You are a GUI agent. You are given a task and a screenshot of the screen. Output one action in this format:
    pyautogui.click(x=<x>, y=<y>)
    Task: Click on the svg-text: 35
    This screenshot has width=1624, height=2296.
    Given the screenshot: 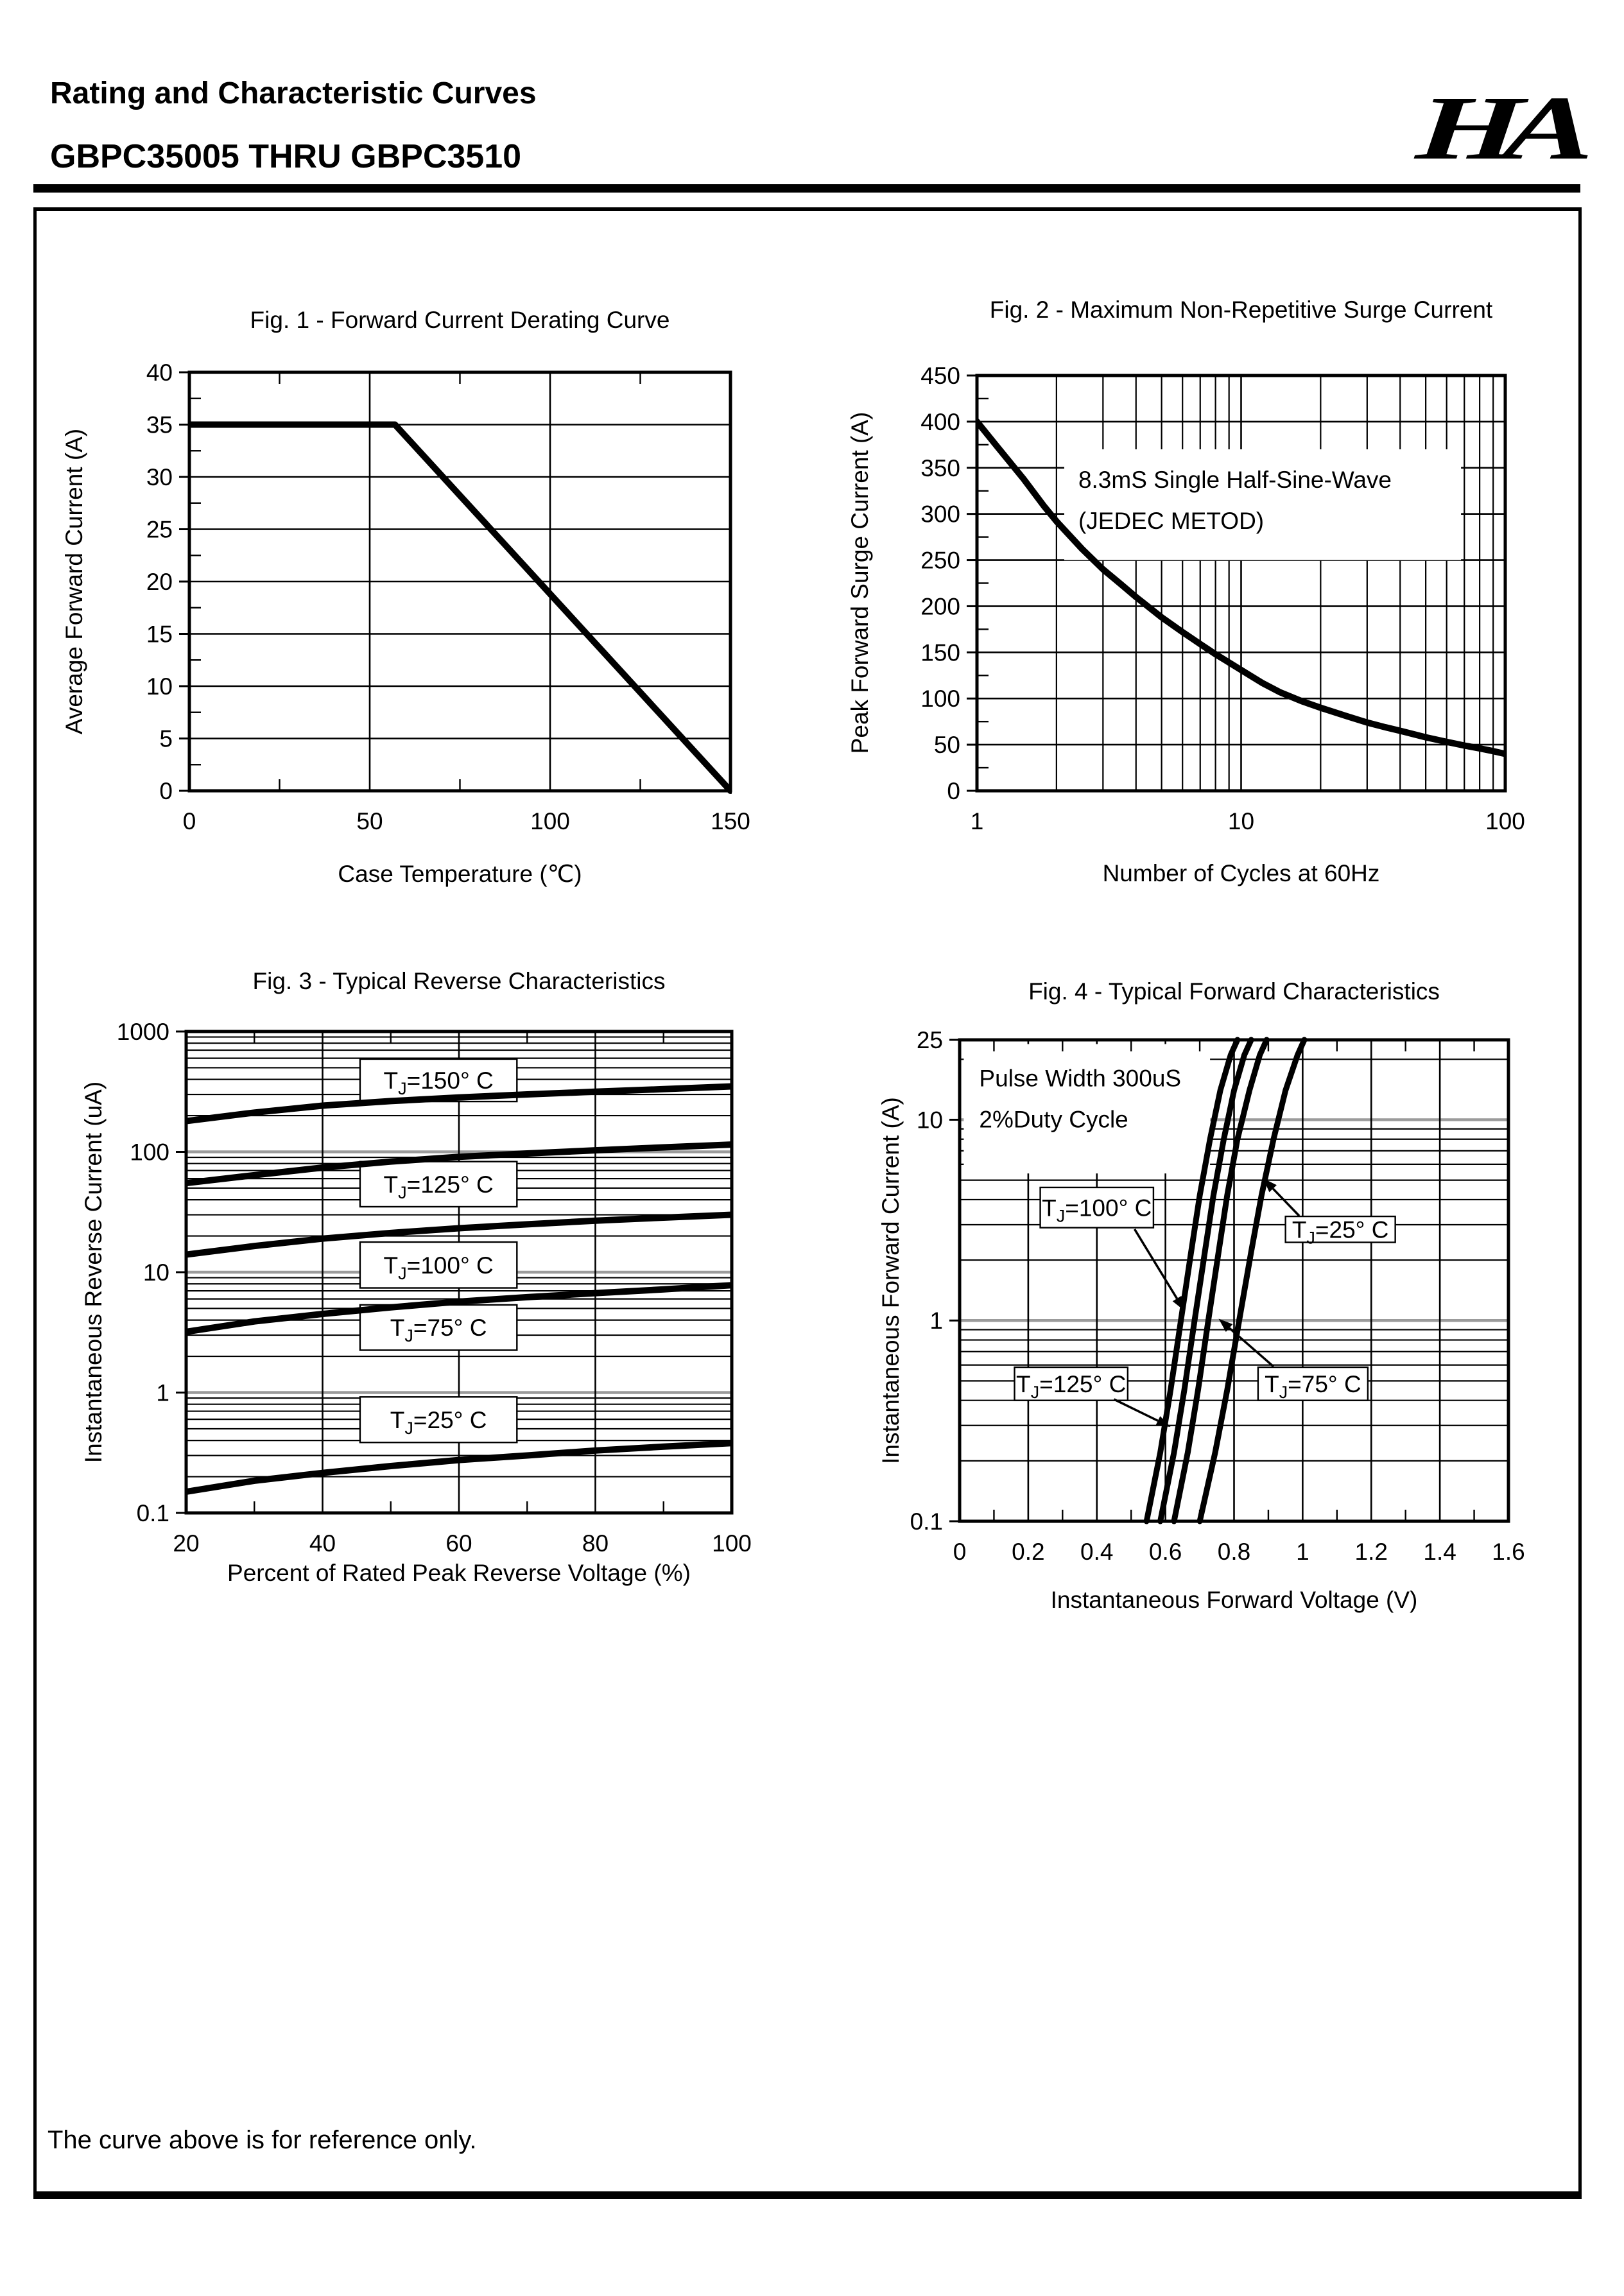 What is the action you would take?
    pyautogui.click(x=159, y=425)
    